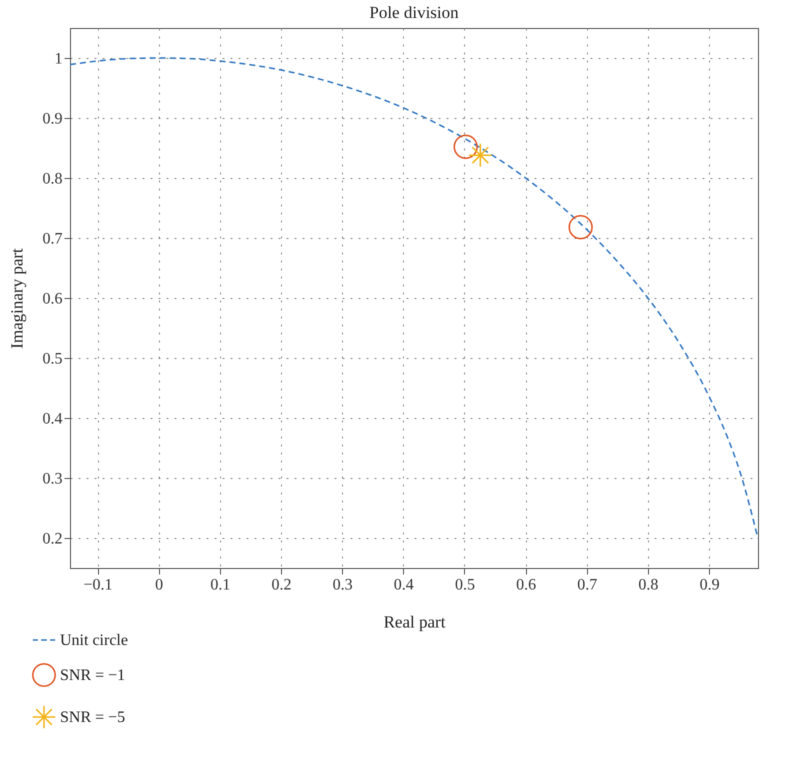  I want to click on x-tick-label: 0.3, so click(342, 585).